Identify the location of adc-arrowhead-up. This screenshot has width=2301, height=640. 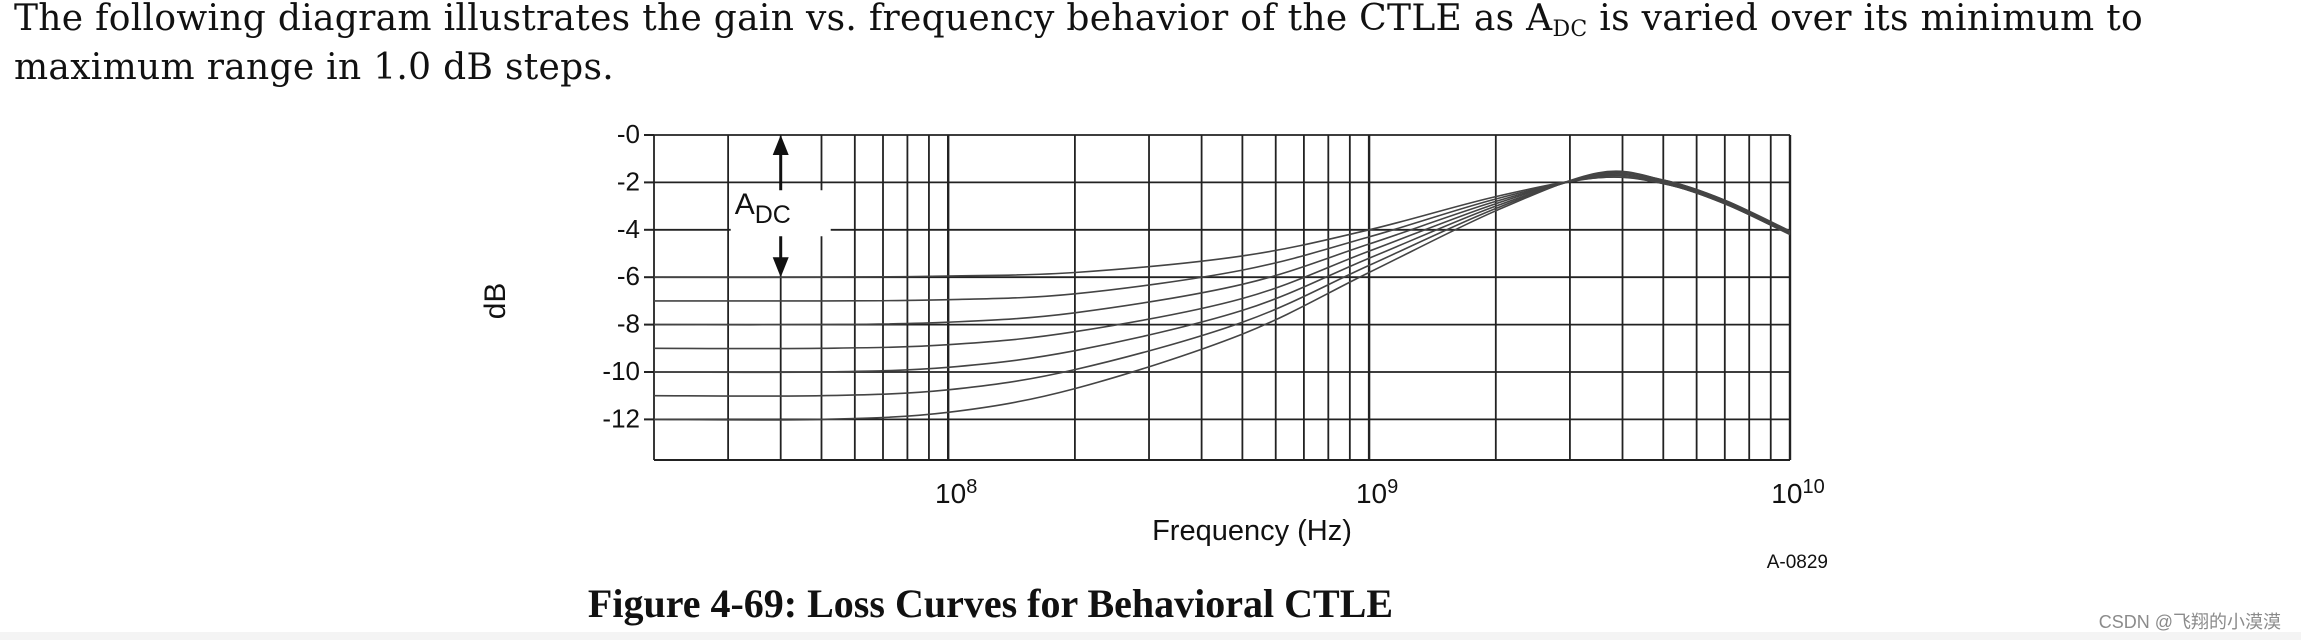
(780, 145).